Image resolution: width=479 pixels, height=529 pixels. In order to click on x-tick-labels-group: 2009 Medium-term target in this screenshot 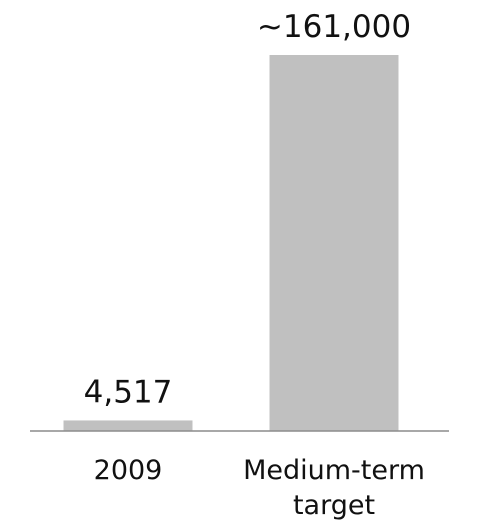, I will do `click(259, 488)`.